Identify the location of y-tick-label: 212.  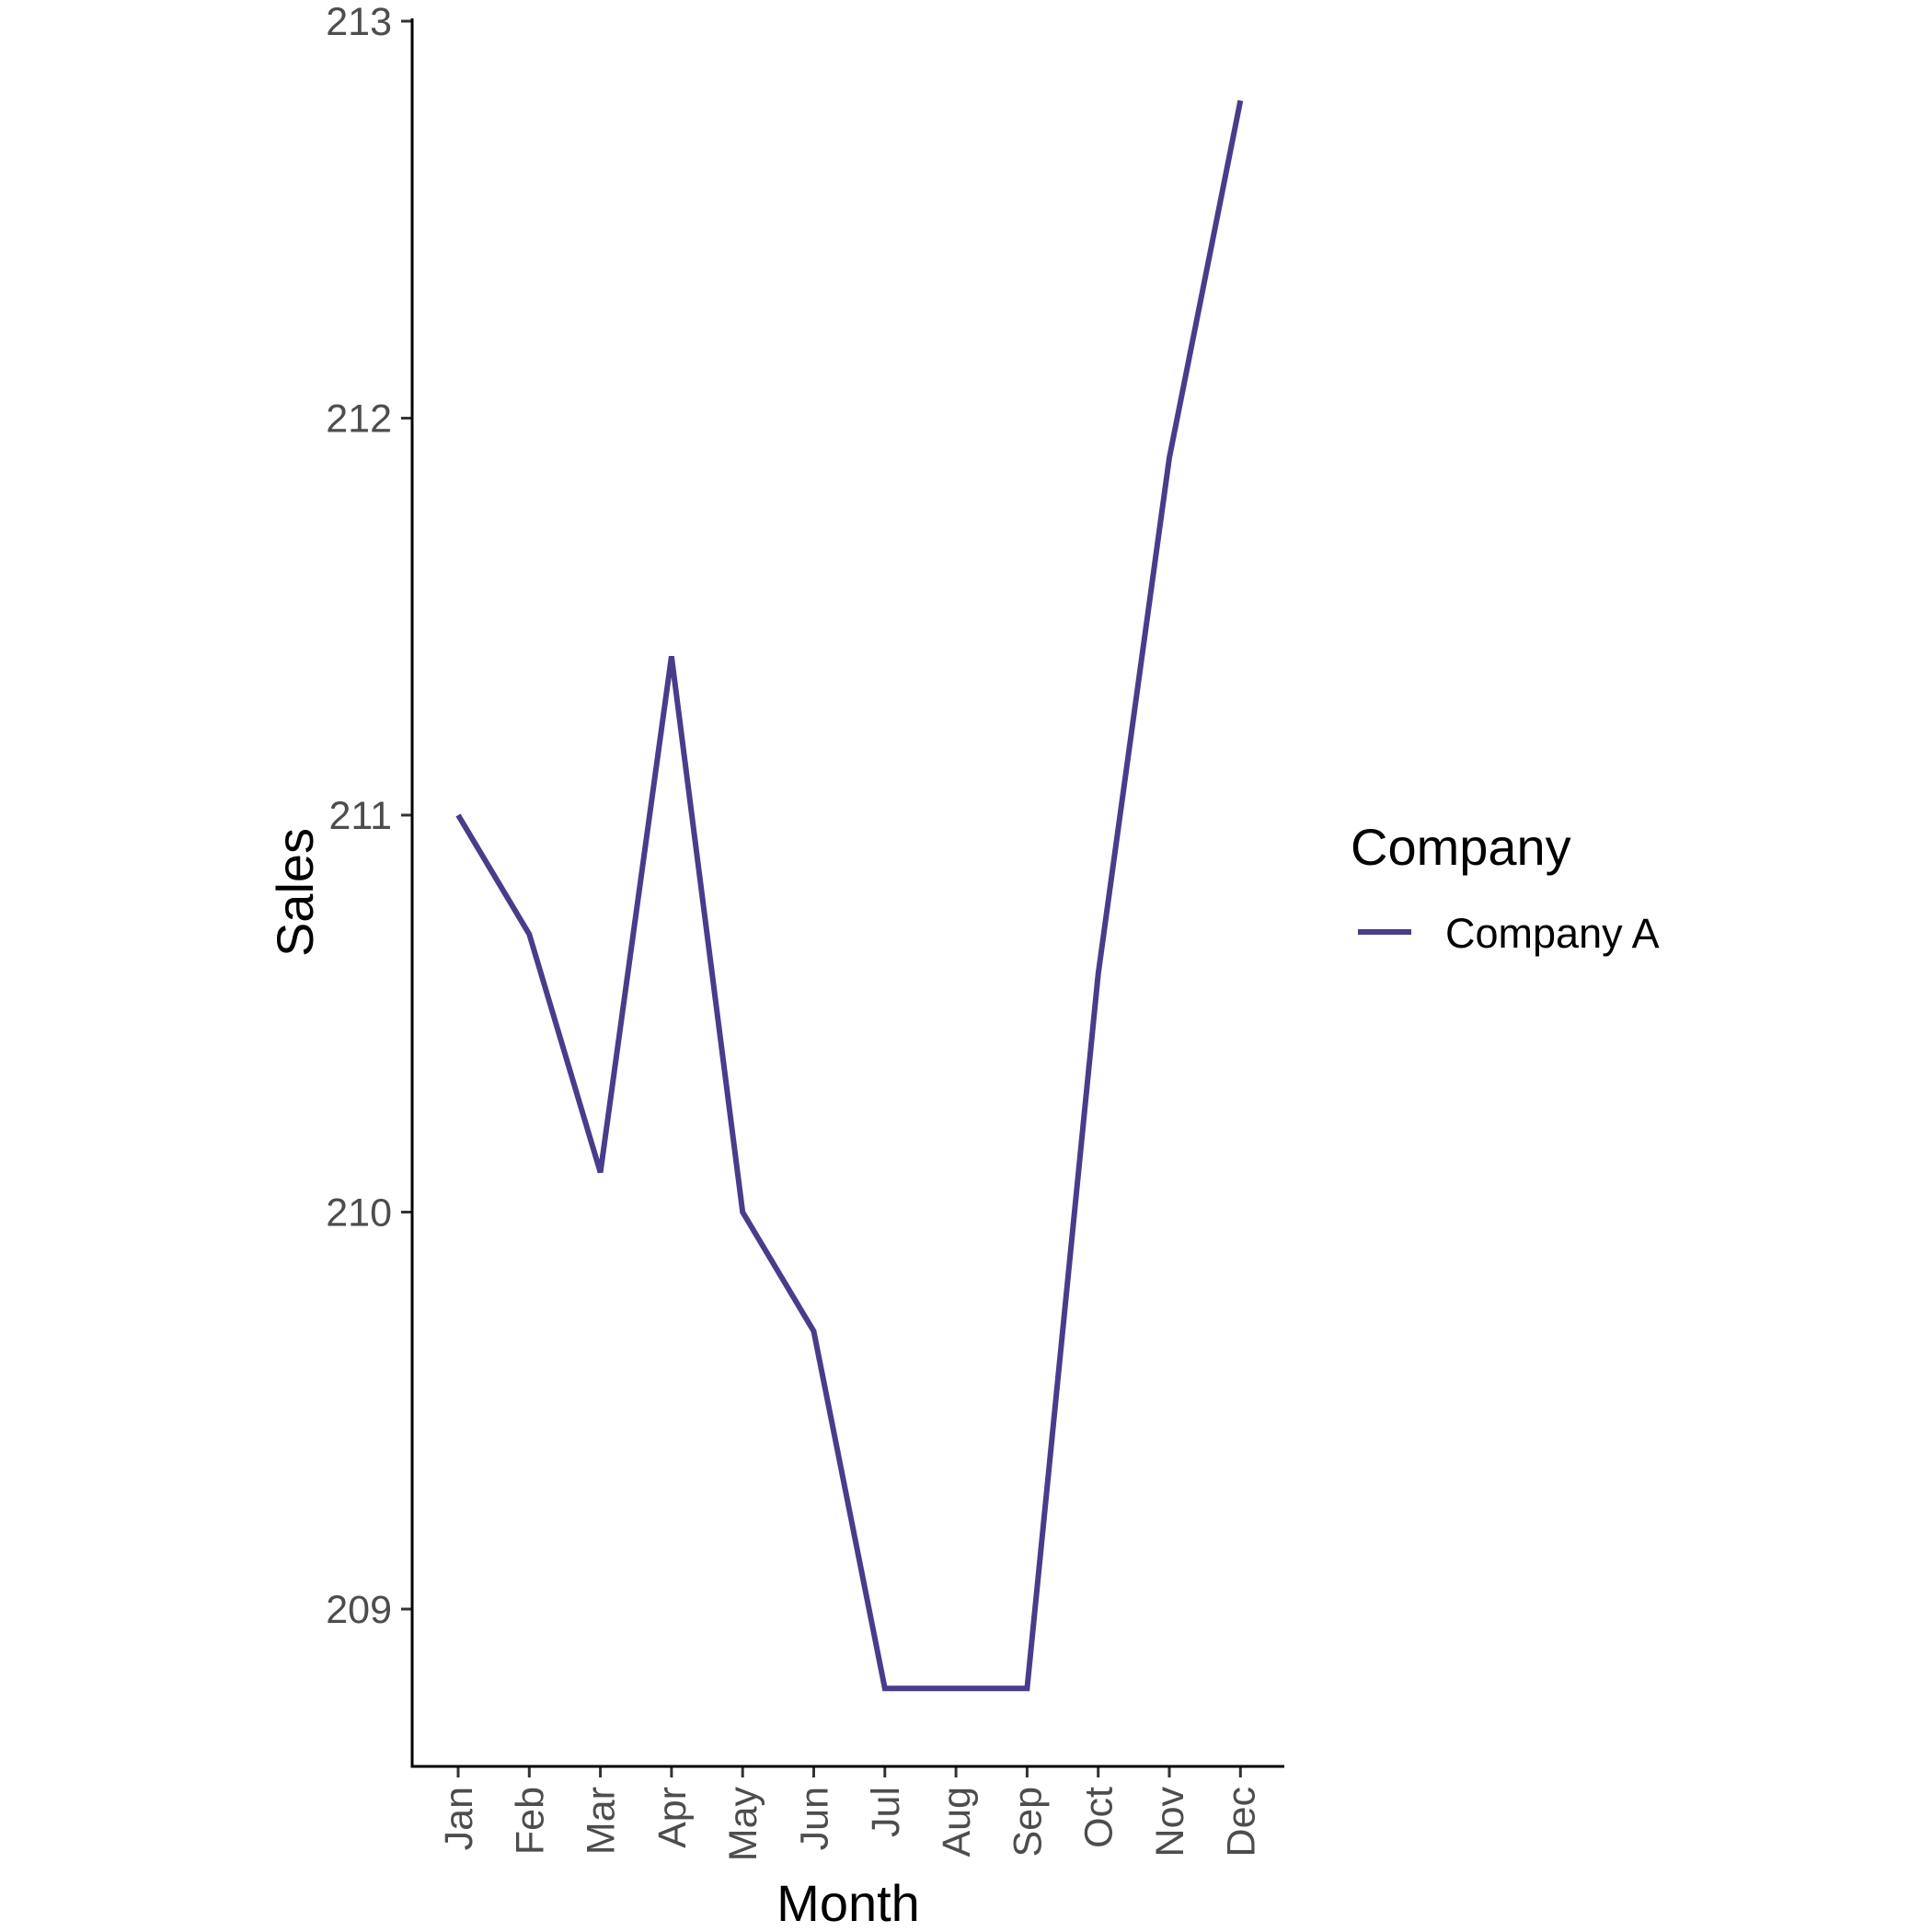
(359, 419).